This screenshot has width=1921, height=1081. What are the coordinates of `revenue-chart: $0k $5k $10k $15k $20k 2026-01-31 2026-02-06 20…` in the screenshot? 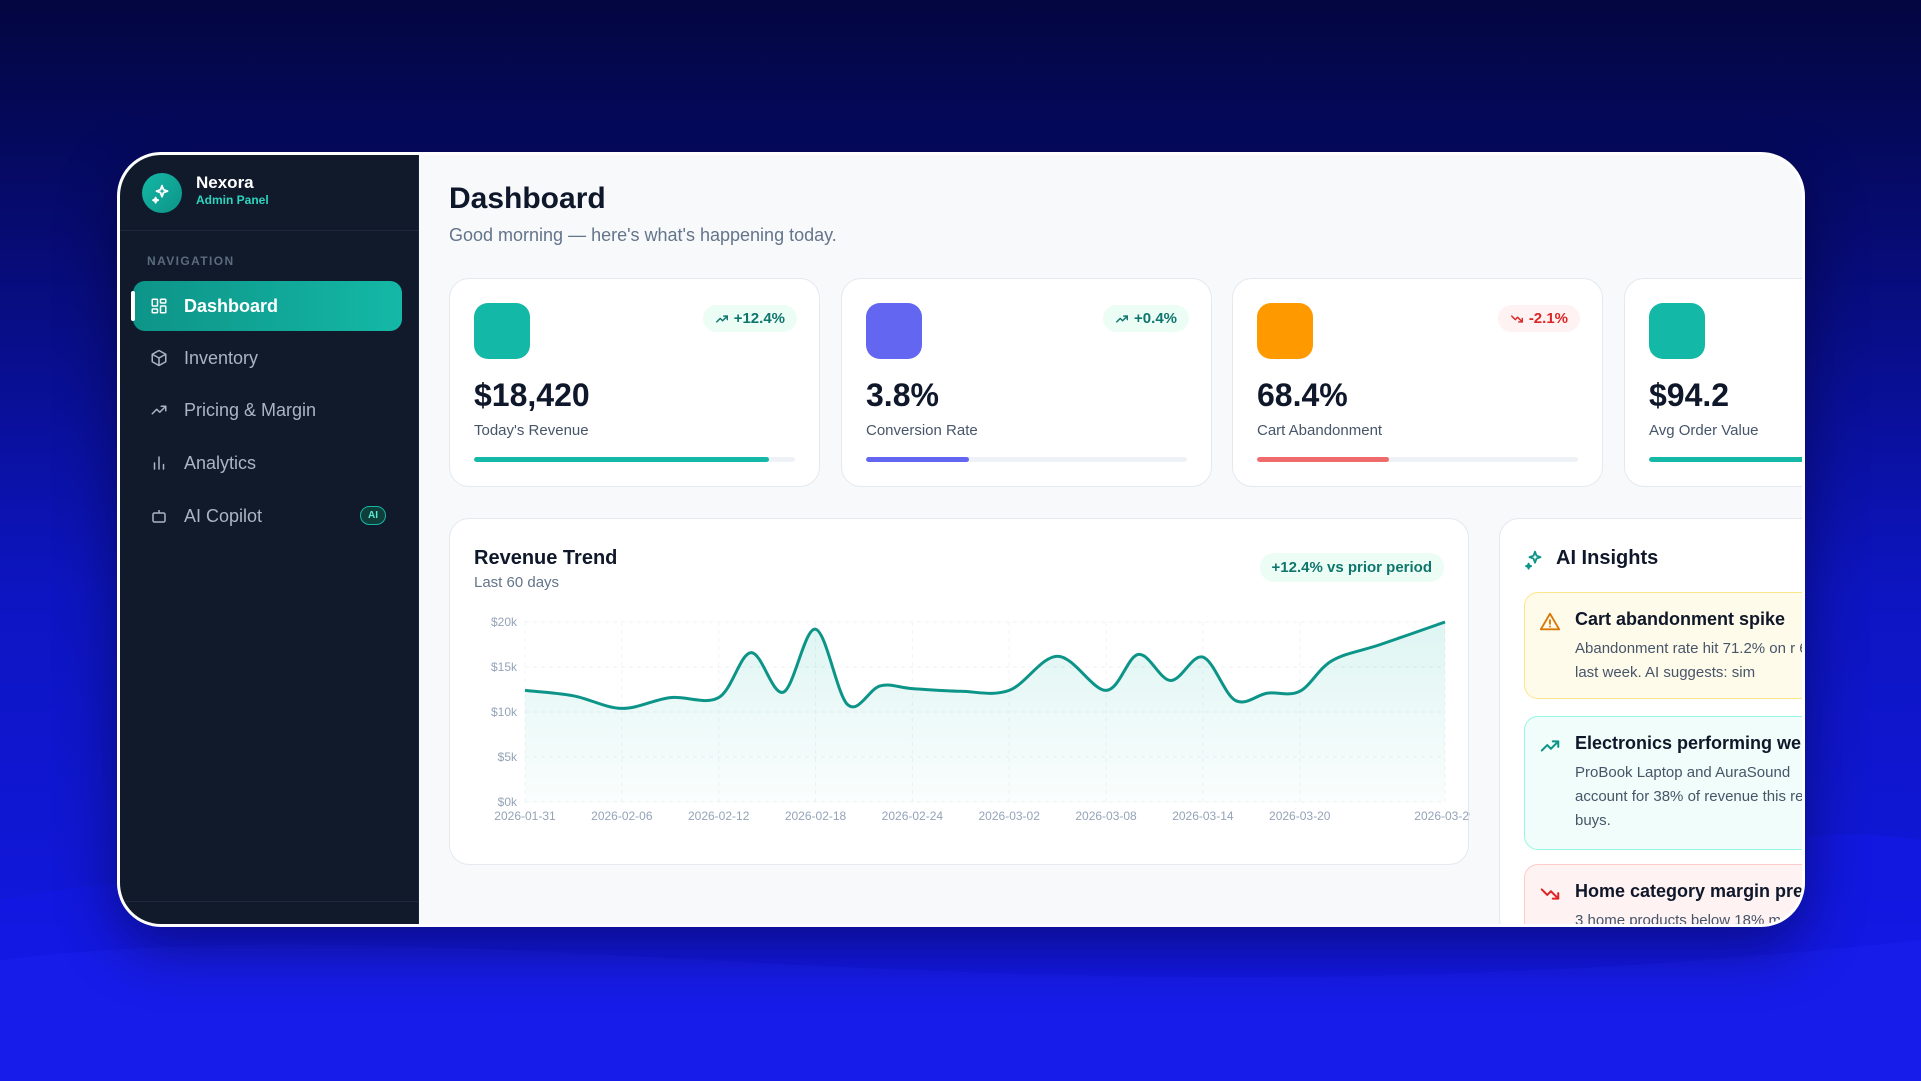 It's located at (960, 734).